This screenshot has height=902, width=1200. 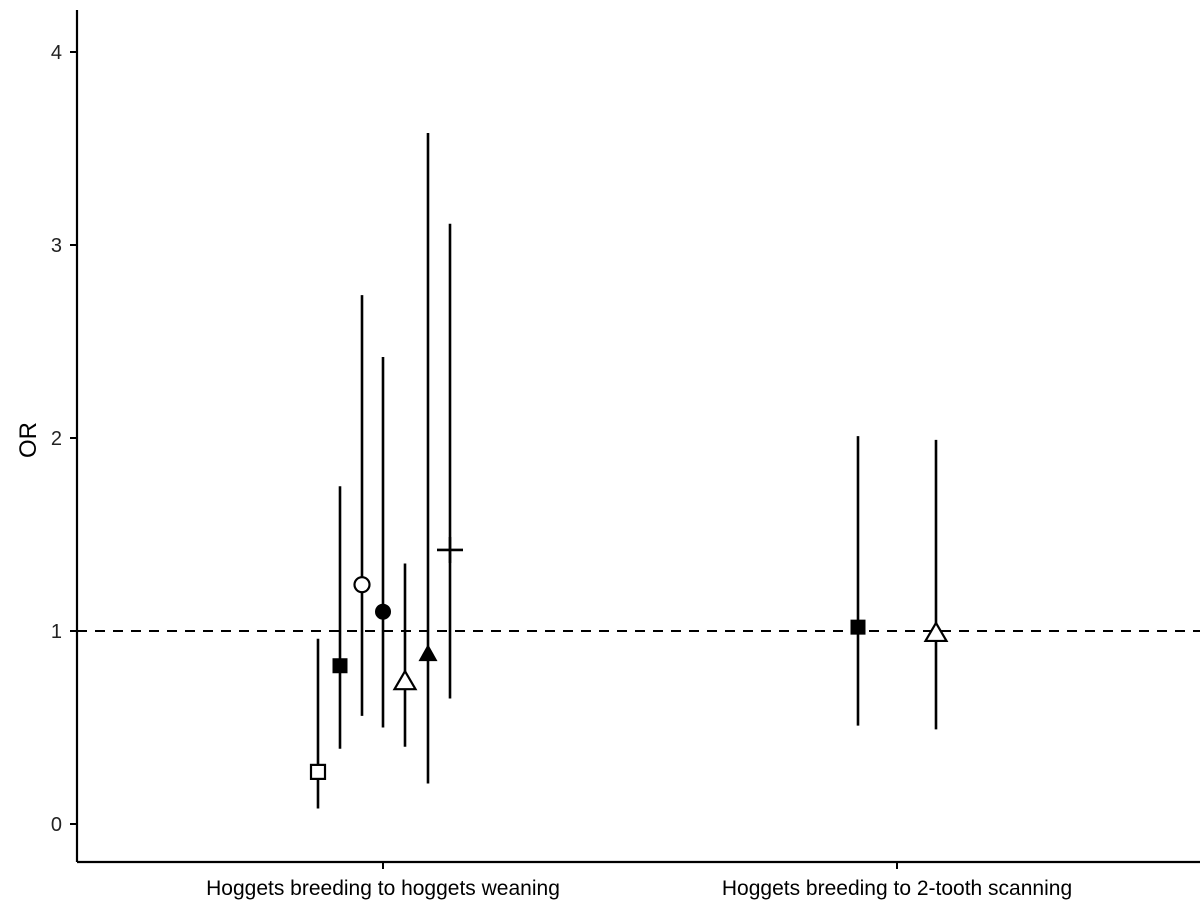 I want to click on y-tick-label: 4, so click(x=56, y=53).